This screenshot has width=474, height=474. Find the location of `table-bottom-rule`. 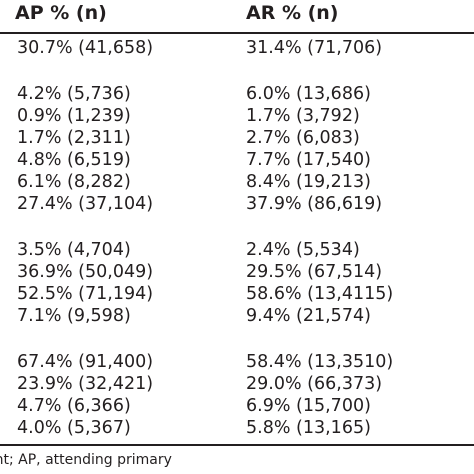

table-bottom-rule is located at coordinates (237, 445).